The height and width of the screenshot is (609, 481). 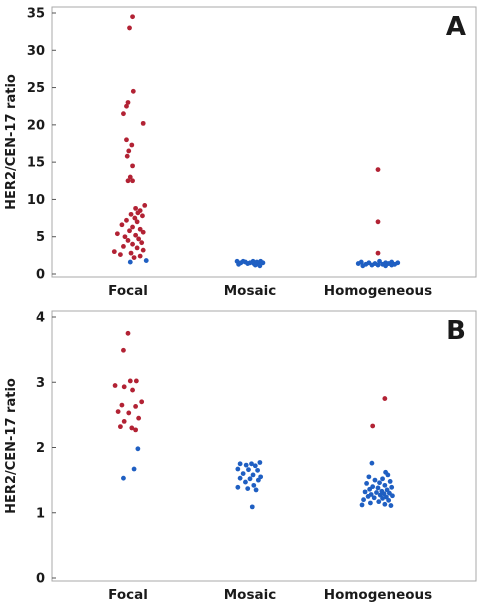 I want to click on y-tick-label: 30, so click(x=36, y=51).